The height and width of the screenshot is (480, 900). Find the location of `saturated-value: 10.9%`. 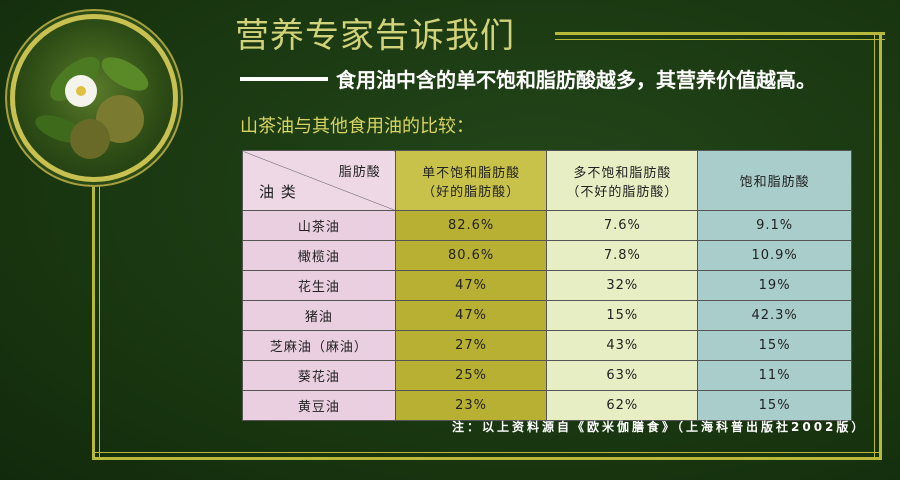

saturated-value: 10.9% is located at coordinates (774, 255).